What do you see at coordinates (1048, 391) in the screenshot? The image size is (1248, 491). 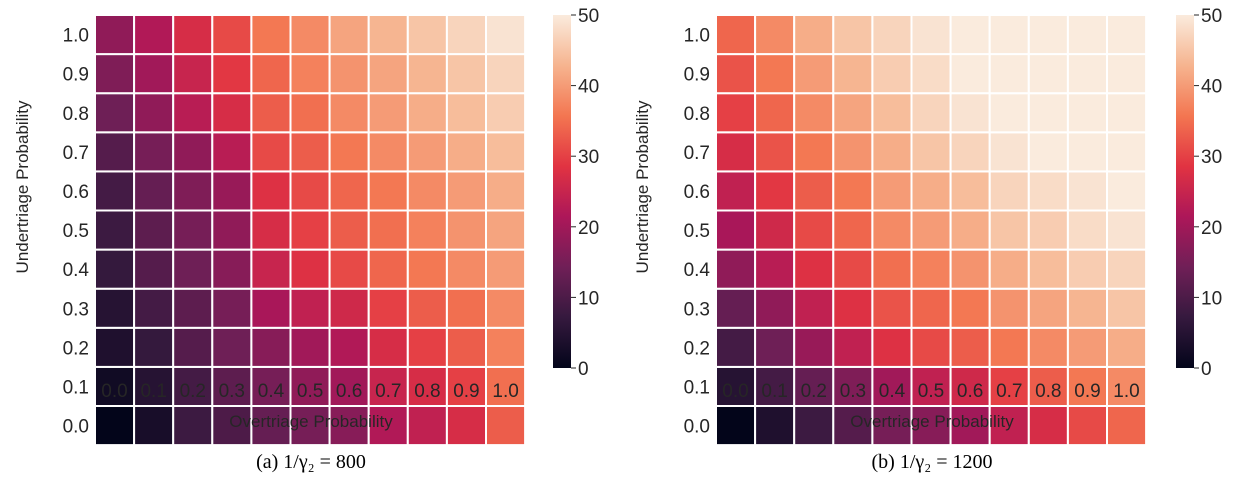 I see `x-tick-label: 0.8` at bounding box center [1048, 391].